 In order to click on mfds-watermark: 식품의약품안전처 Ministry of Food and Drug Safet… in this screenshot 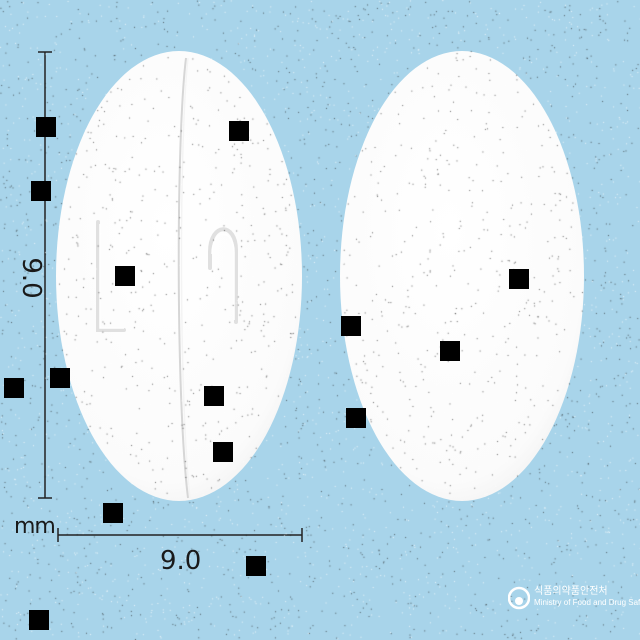, I will do `click(573, 600)`.